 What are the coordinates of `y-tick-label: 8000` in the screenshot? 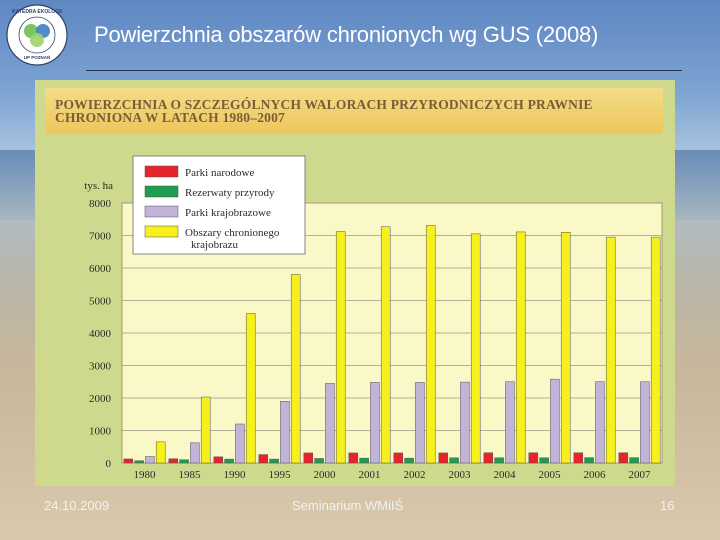 It's located at (100, 204).